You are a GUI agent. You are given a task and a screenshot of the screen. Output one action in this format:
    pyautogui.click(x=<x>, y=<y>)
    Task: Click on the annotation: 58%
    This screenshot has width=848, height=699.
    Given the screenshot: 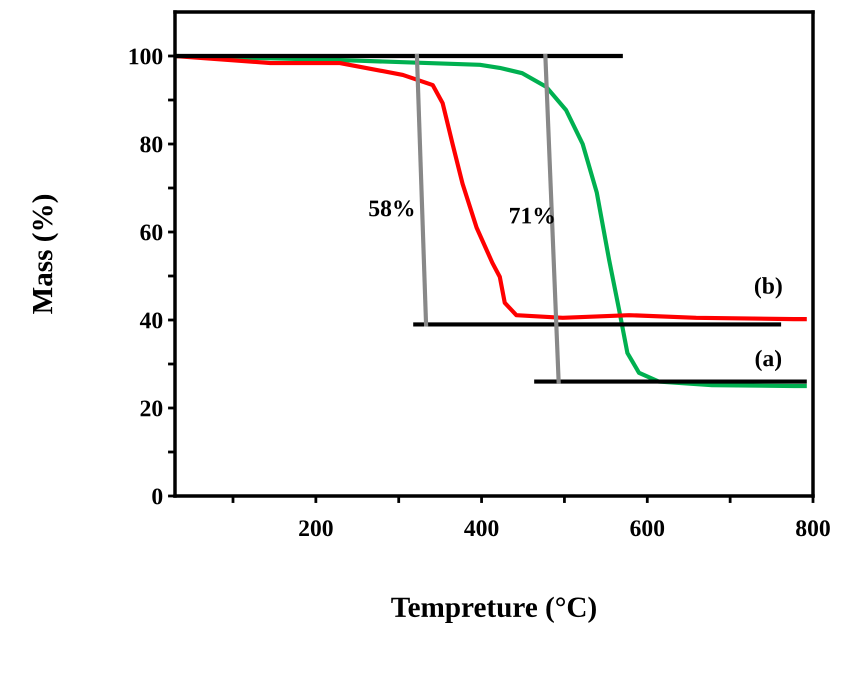 What is the action you would take?
    pyautogui.click(x=391, y=208)
    